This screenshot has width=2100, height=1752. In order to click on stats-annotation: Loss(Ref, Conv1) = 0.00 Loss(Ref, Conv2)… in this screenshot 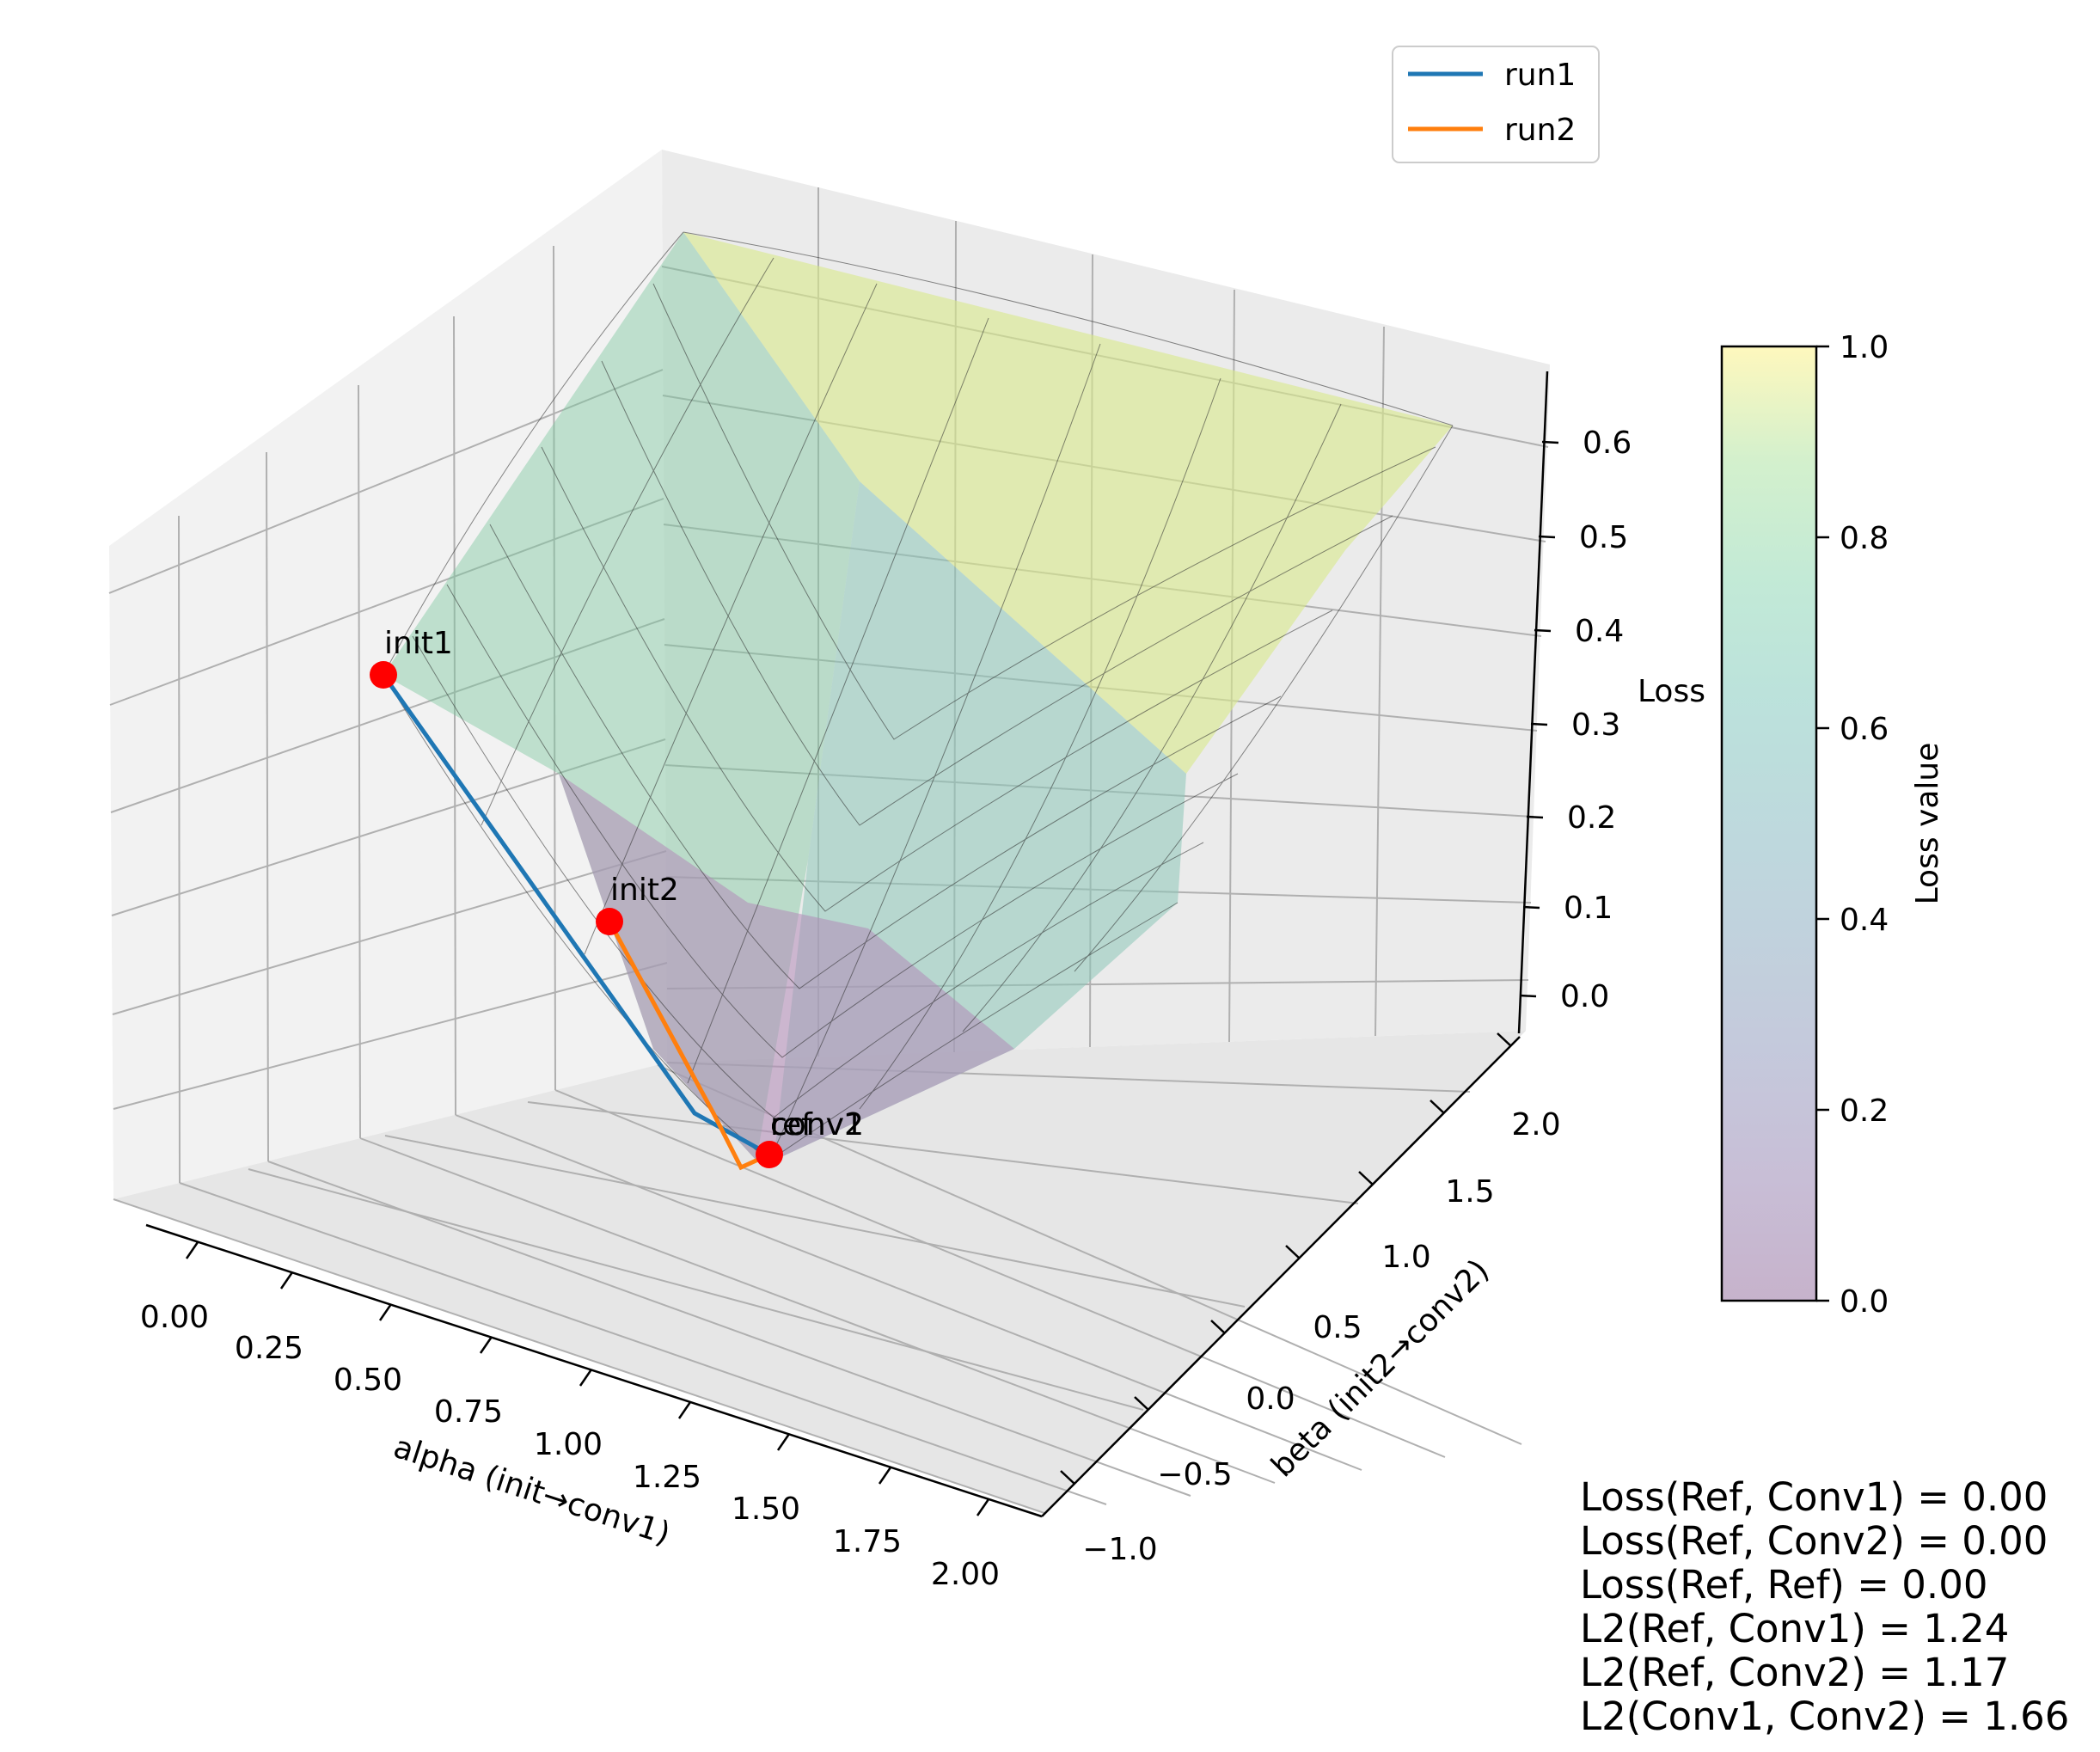, I will do `click(1824, 1606)`.